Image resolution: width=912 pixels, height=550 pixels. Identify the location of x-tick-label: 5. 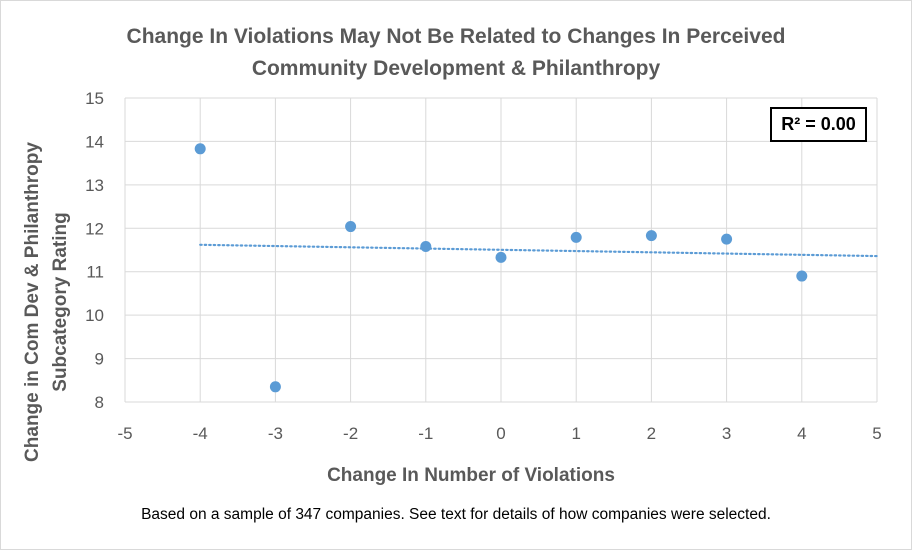
(876, 433).